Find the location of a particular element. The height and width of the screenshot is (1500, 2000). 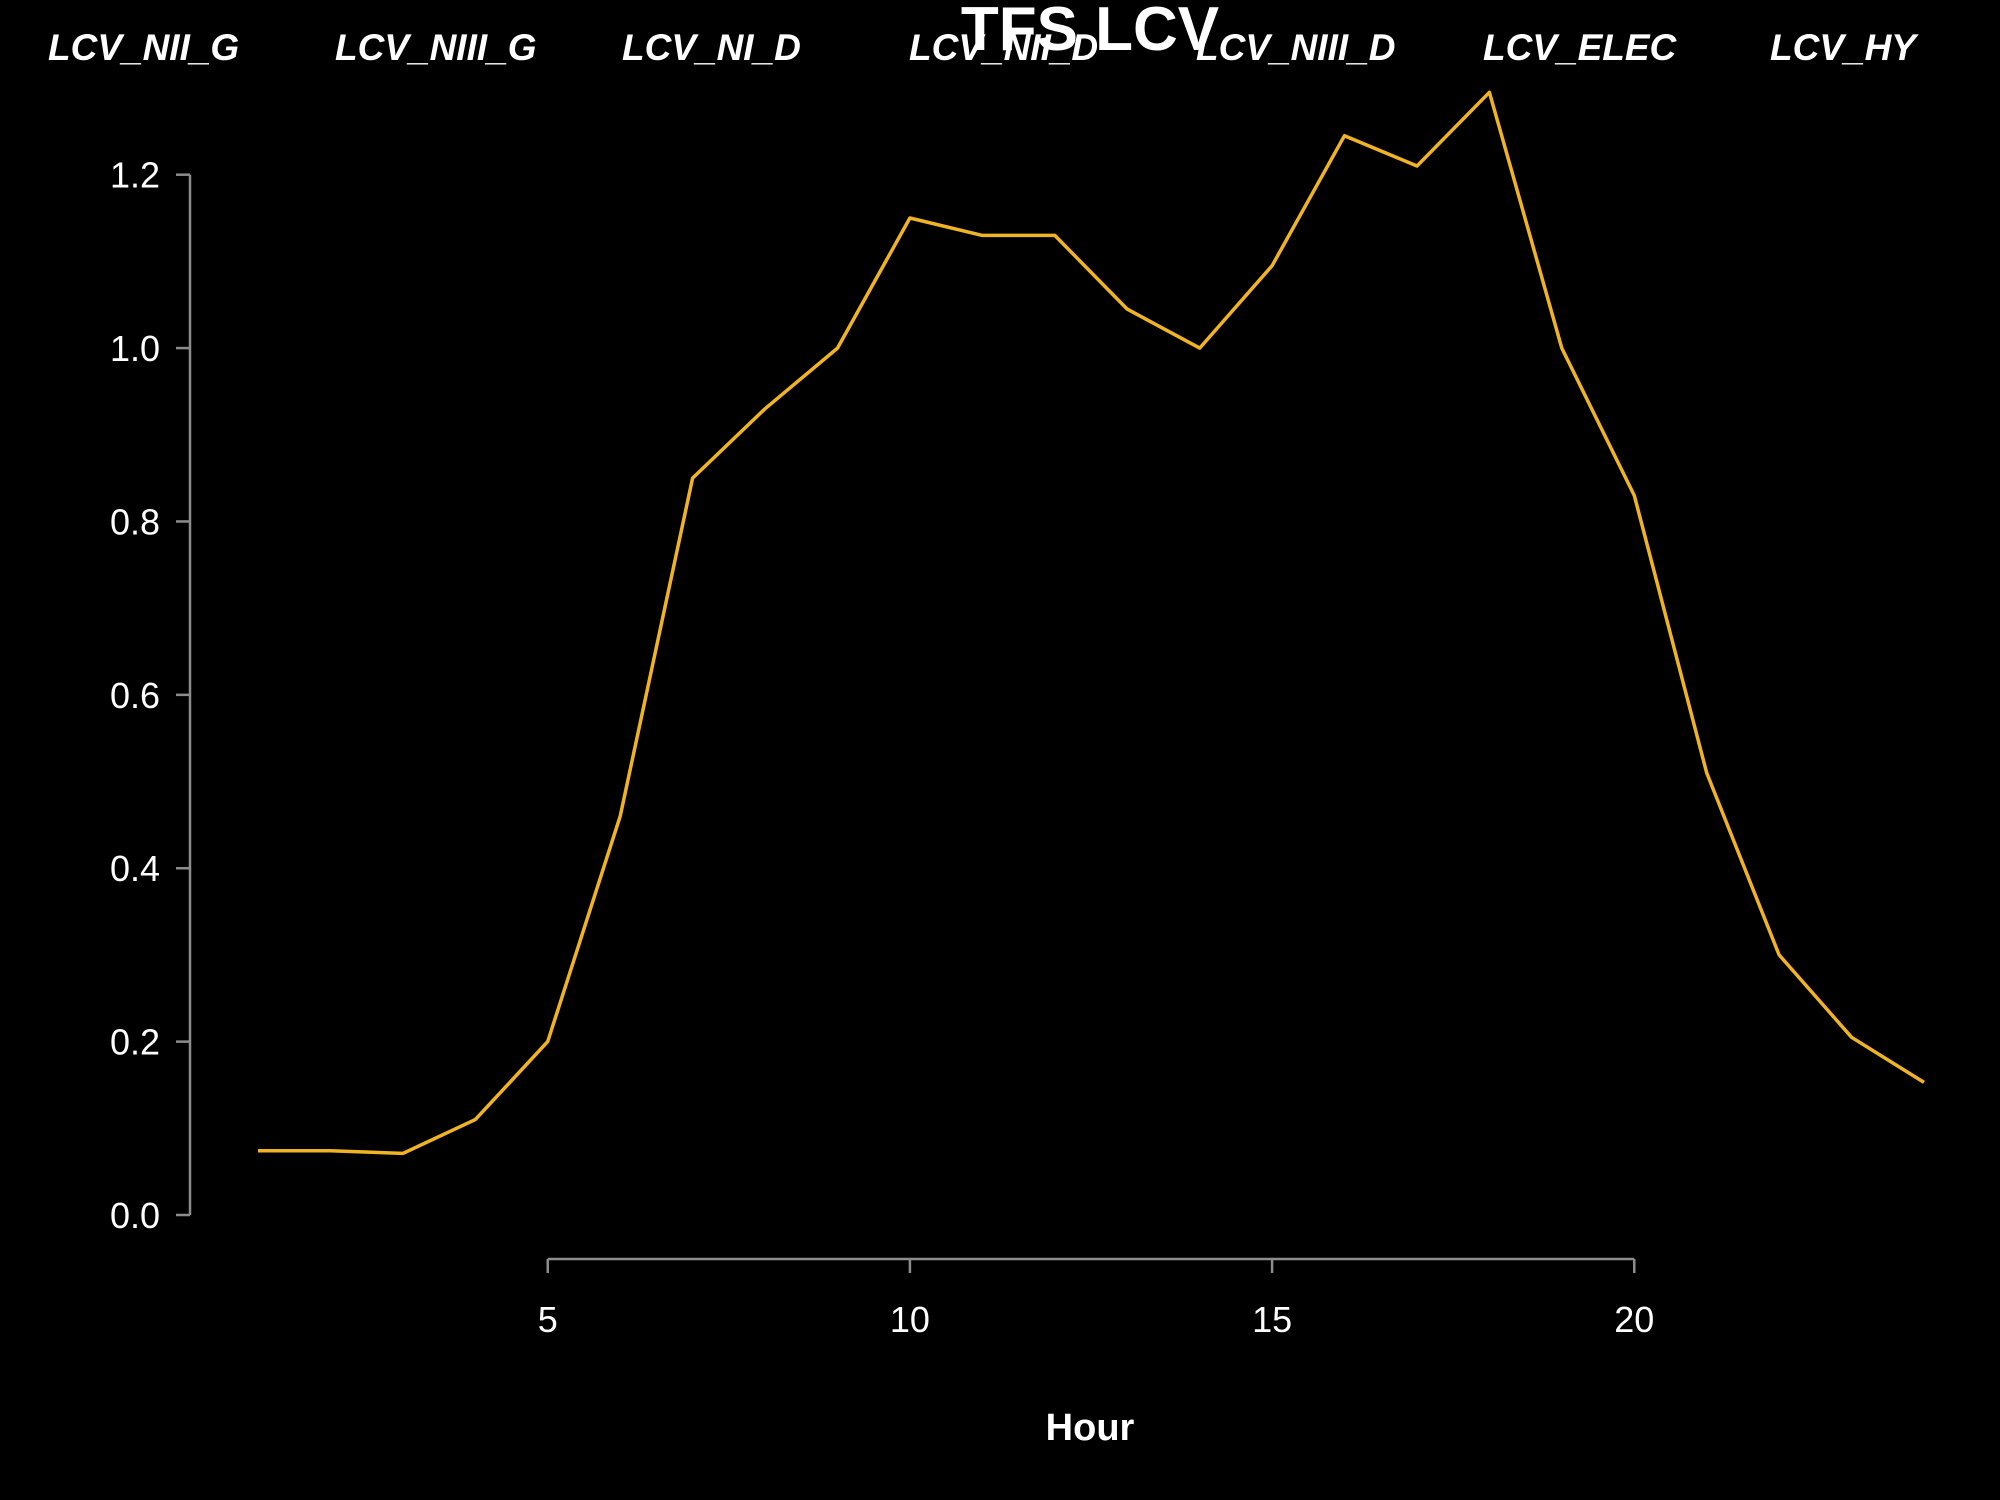

legend-label: LCV_HY is located at coordinates (1844, 47).